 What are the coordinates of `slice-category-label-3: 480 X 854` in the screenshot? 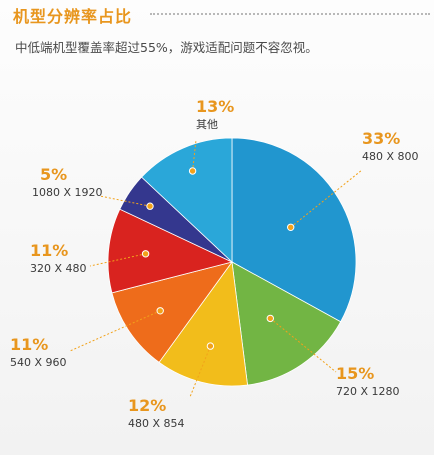 It's located at (156, 423).